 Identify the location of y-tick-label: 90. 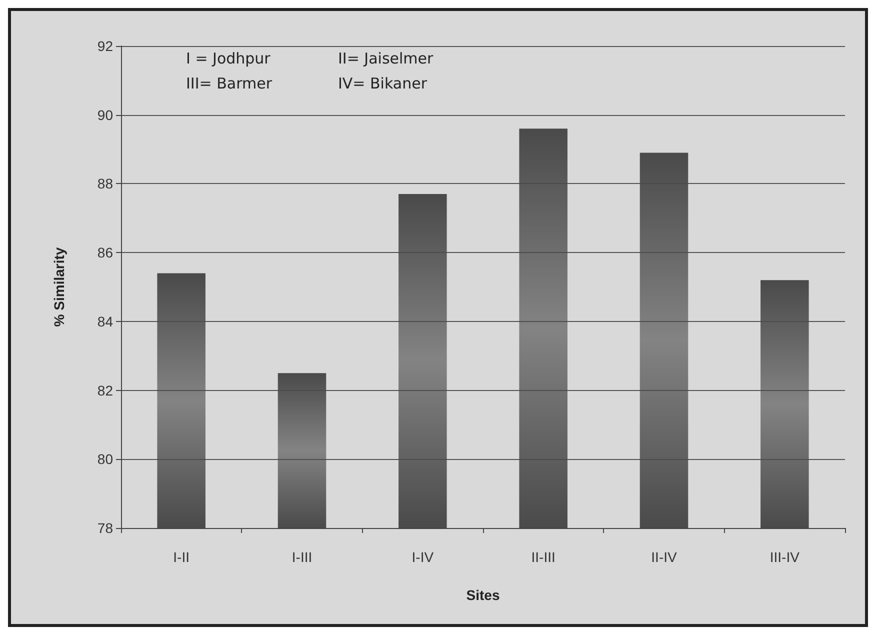
(105, 114).